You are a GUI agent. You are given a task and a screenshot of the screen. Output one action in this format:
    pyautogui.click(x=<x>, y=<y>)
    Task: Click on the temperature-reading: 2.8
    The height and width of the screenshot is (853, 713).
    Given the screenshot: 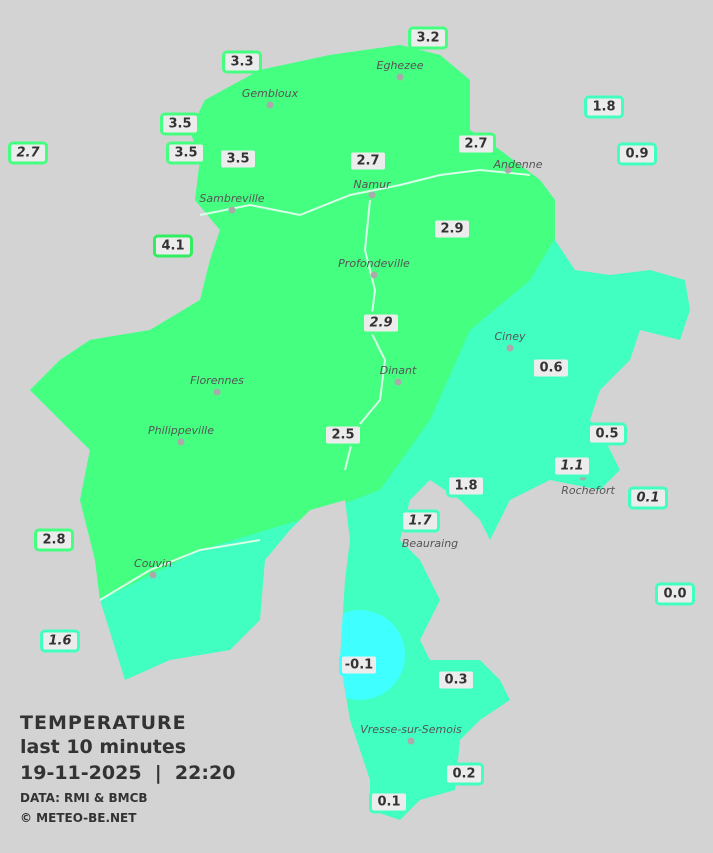 What is the action you would take?
    pyautogui.click(x=54, y=540)
    